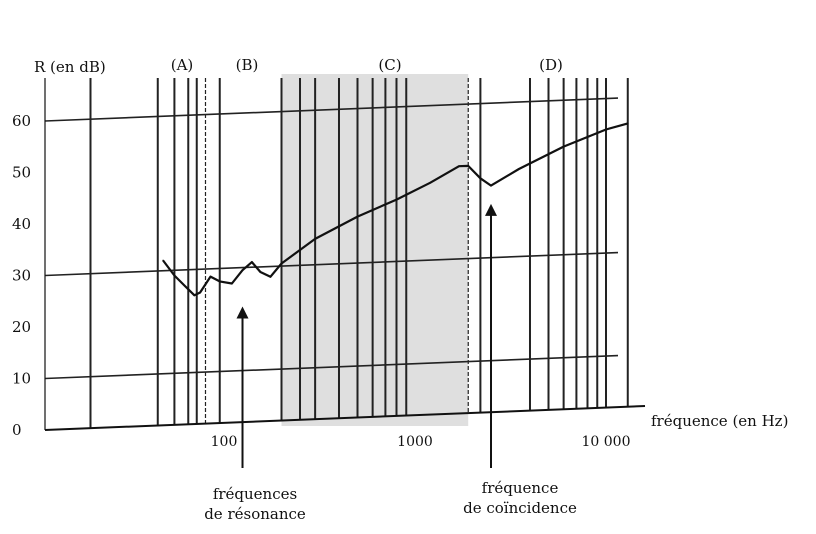 This screenshot has height=534, width=816. What do you see at coordinates (520, 508) in the screenshot?
I see `annotation-text-line: de coïncidence` at bounding box center [520, 508].